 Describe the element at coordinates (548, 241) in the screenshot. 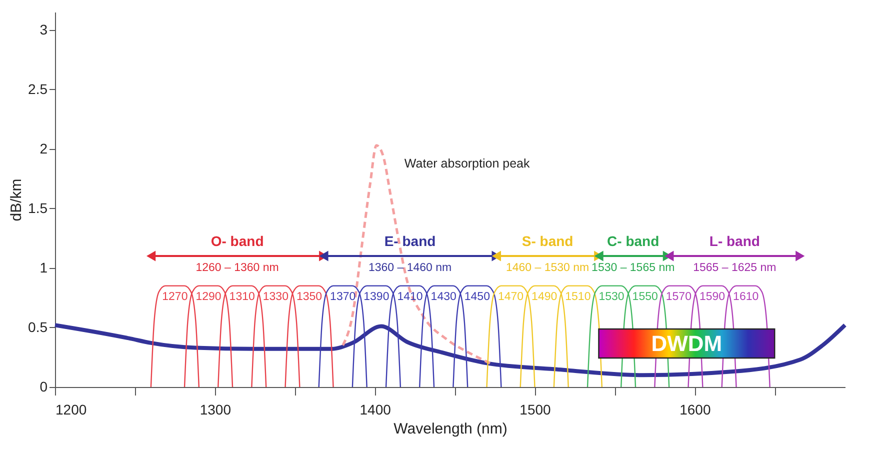

I see `series-label: S- band` at that location.